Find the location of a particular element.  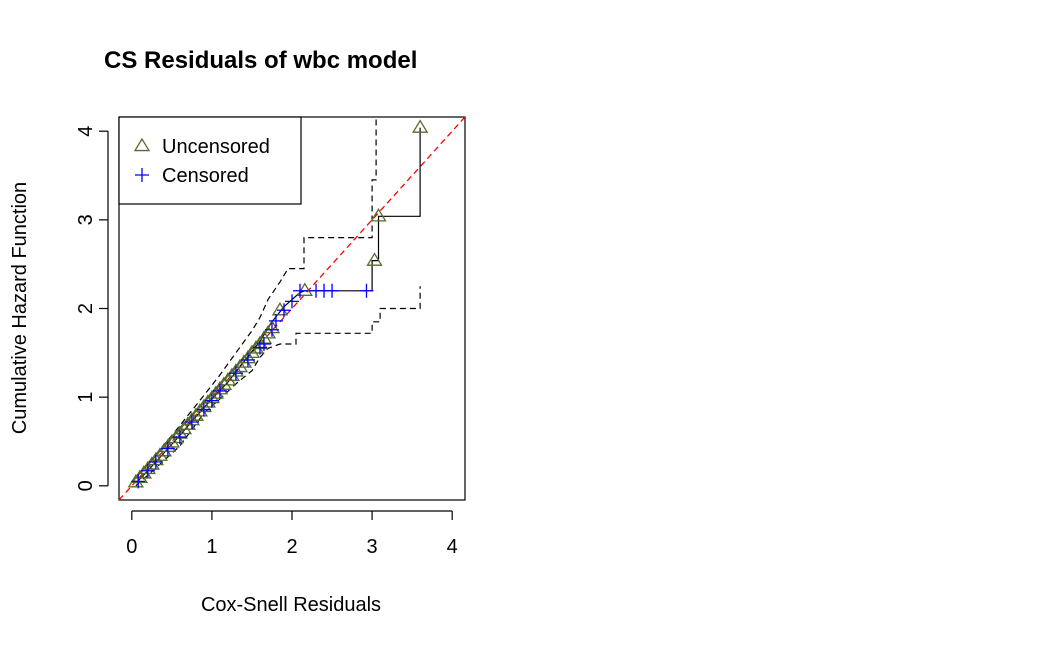

legend: Uncensored Censored is located at coordinates (210, 160).